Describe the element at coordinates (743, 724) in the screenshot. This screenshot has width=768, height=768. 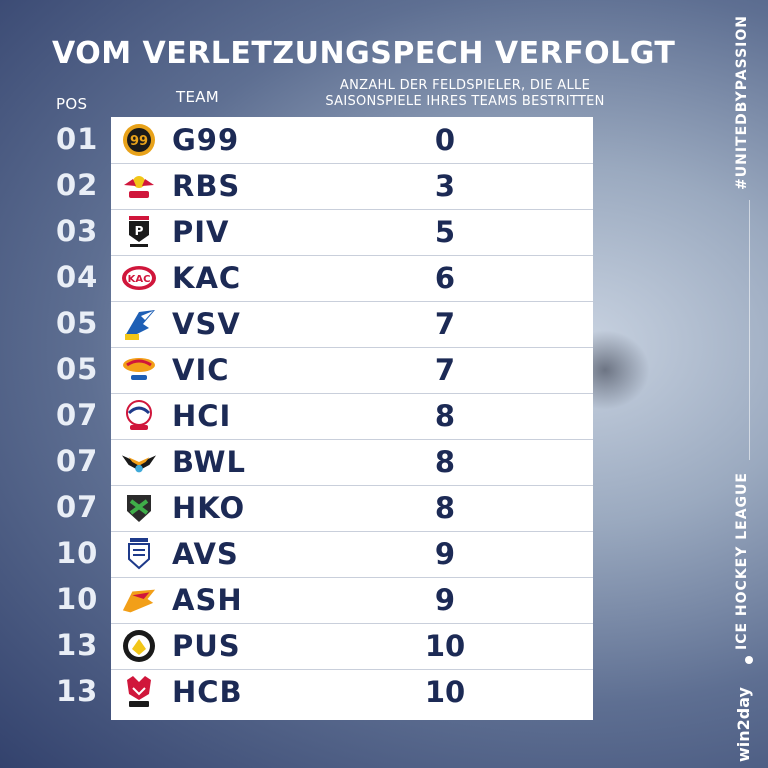
I see `sponsor-logo: win2day` at that location.